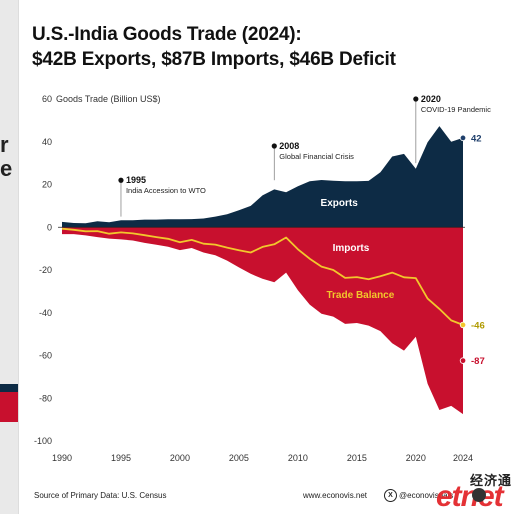  What do you see at coordinates (426, 495) in the screenshot?
I see `social-handle-text: @econovisuals` at bounding box center [426, 495].